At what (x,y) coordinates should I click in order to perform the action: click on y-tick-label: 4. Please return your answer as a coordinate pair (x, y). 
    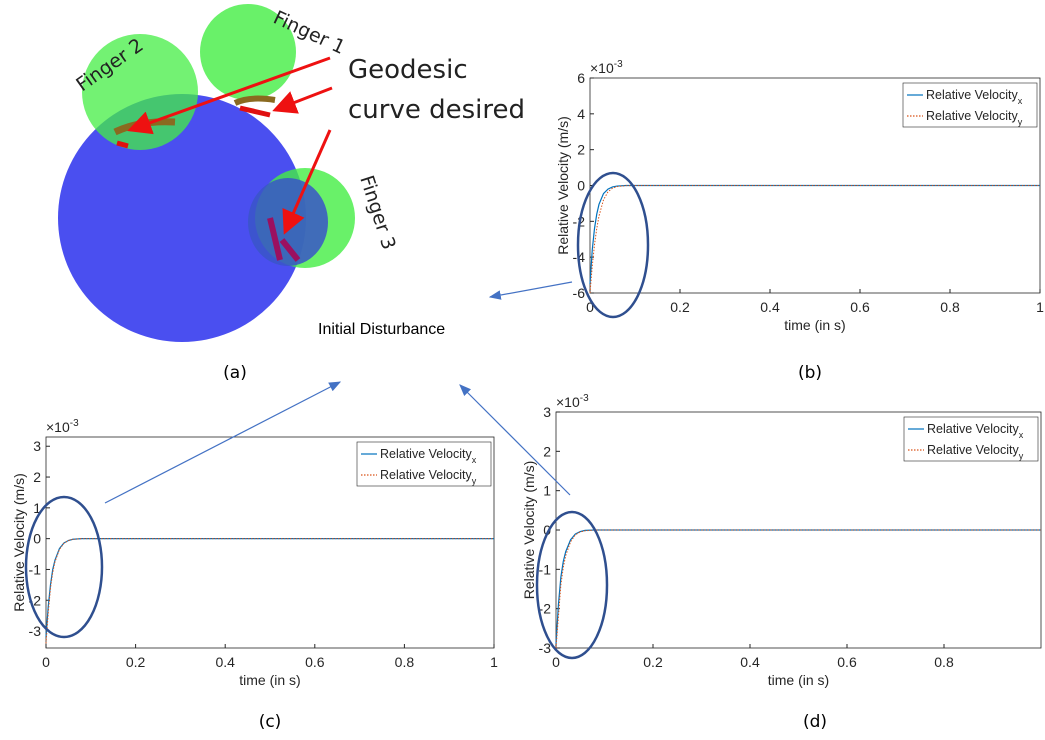
    Looking at the image, I should click on (581, 114).